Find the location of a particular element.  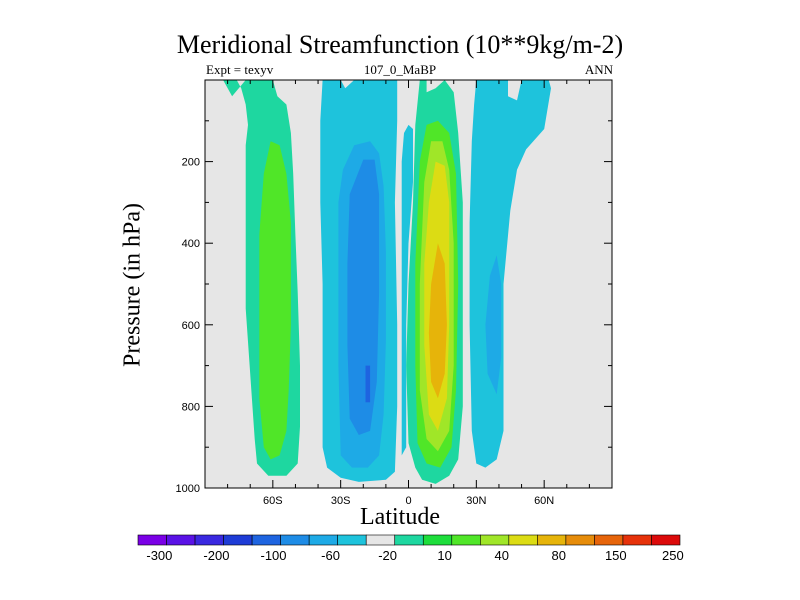

y-tick-label: 800 is located at coordinates (191, 407).